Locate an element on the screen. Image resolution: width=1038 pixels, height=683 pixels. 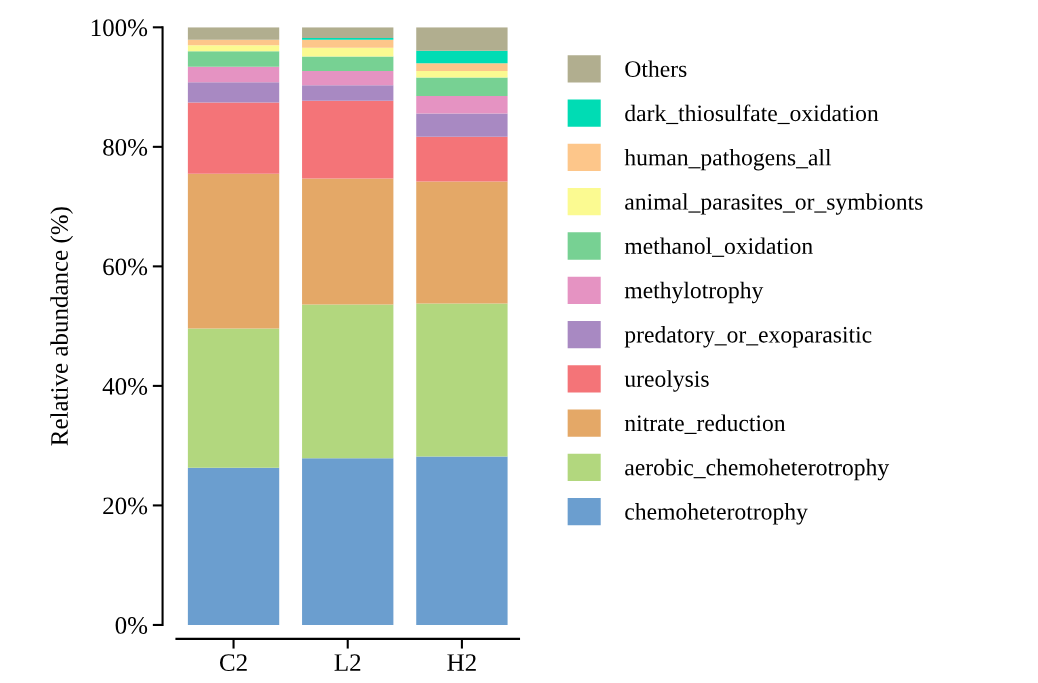
y-tick-label: 100% is located at coordinates (119, 28).